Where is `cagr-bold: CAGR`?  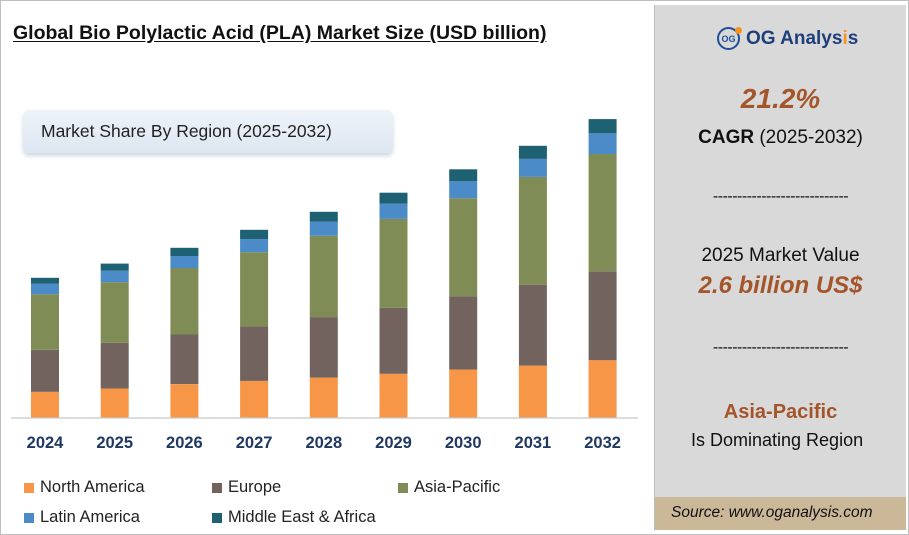
cagr-bold: CAGR is located at coordinates (726, 137).